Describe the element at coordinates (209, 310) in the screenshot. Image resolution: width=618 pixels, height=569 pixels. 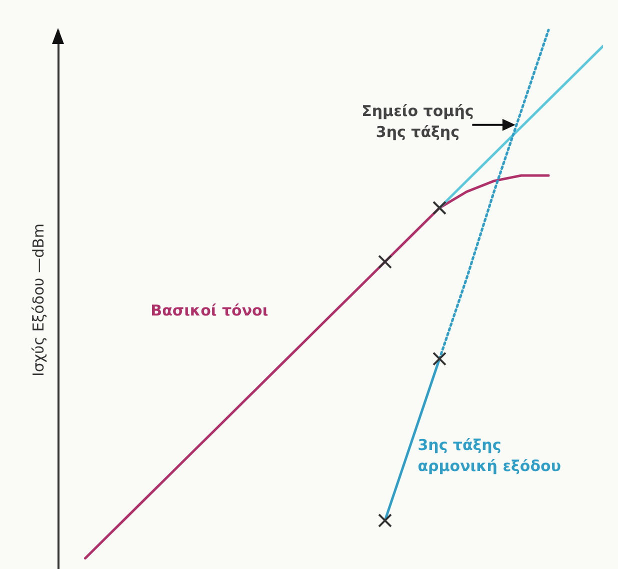
I see `text: Βασικοί τόνοι` at that location.